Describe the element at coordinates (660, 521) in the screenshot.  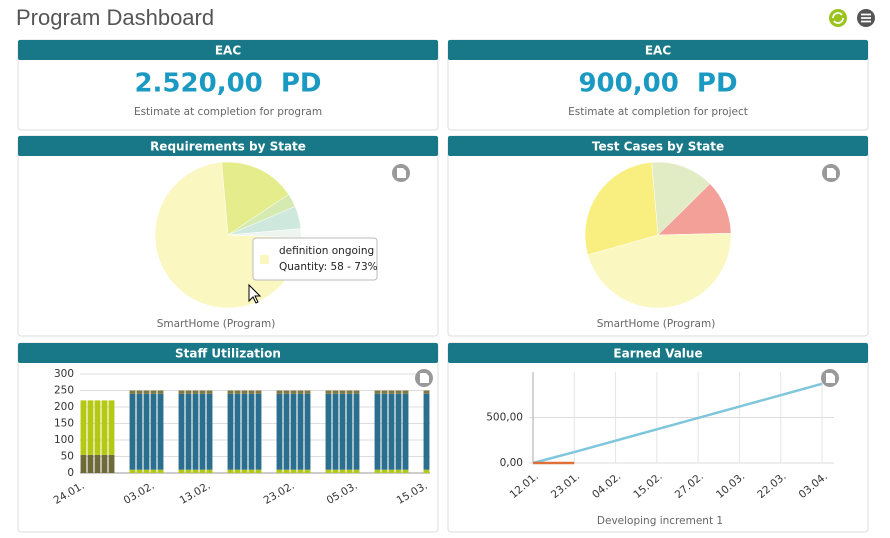
I see `chart-caption: Developing increment 1` at that location.